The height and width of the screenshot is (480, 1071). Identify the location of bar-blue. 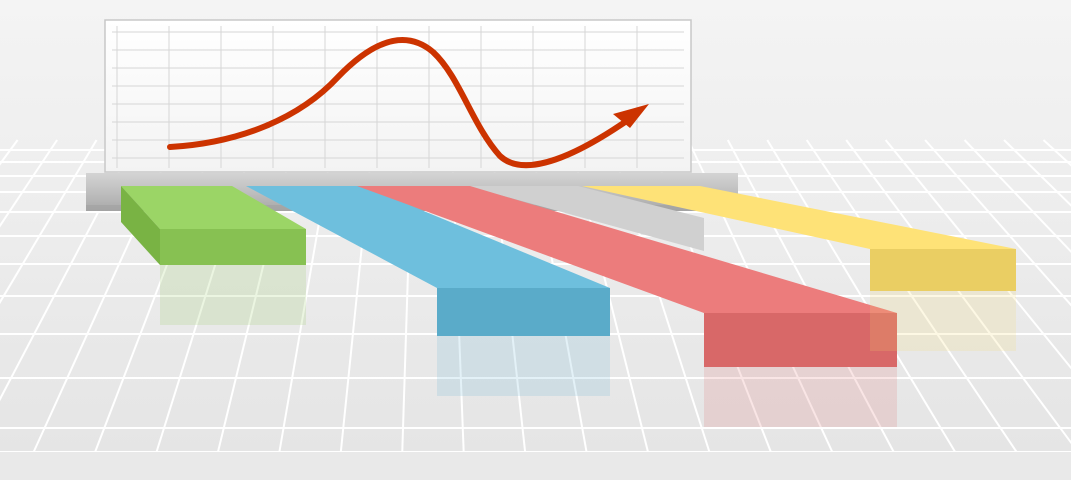
(428, 291).